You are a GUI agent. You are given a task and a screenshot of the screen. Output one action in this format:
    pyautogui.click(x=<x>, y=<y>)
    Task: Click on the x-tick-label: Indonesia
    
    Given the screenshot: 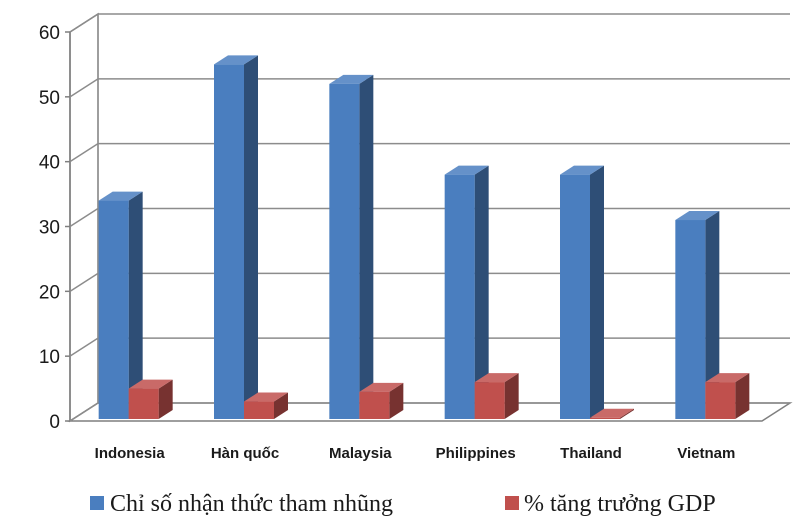 What is the action you would take?
    pyautogui.click(x=130, y=453)
    